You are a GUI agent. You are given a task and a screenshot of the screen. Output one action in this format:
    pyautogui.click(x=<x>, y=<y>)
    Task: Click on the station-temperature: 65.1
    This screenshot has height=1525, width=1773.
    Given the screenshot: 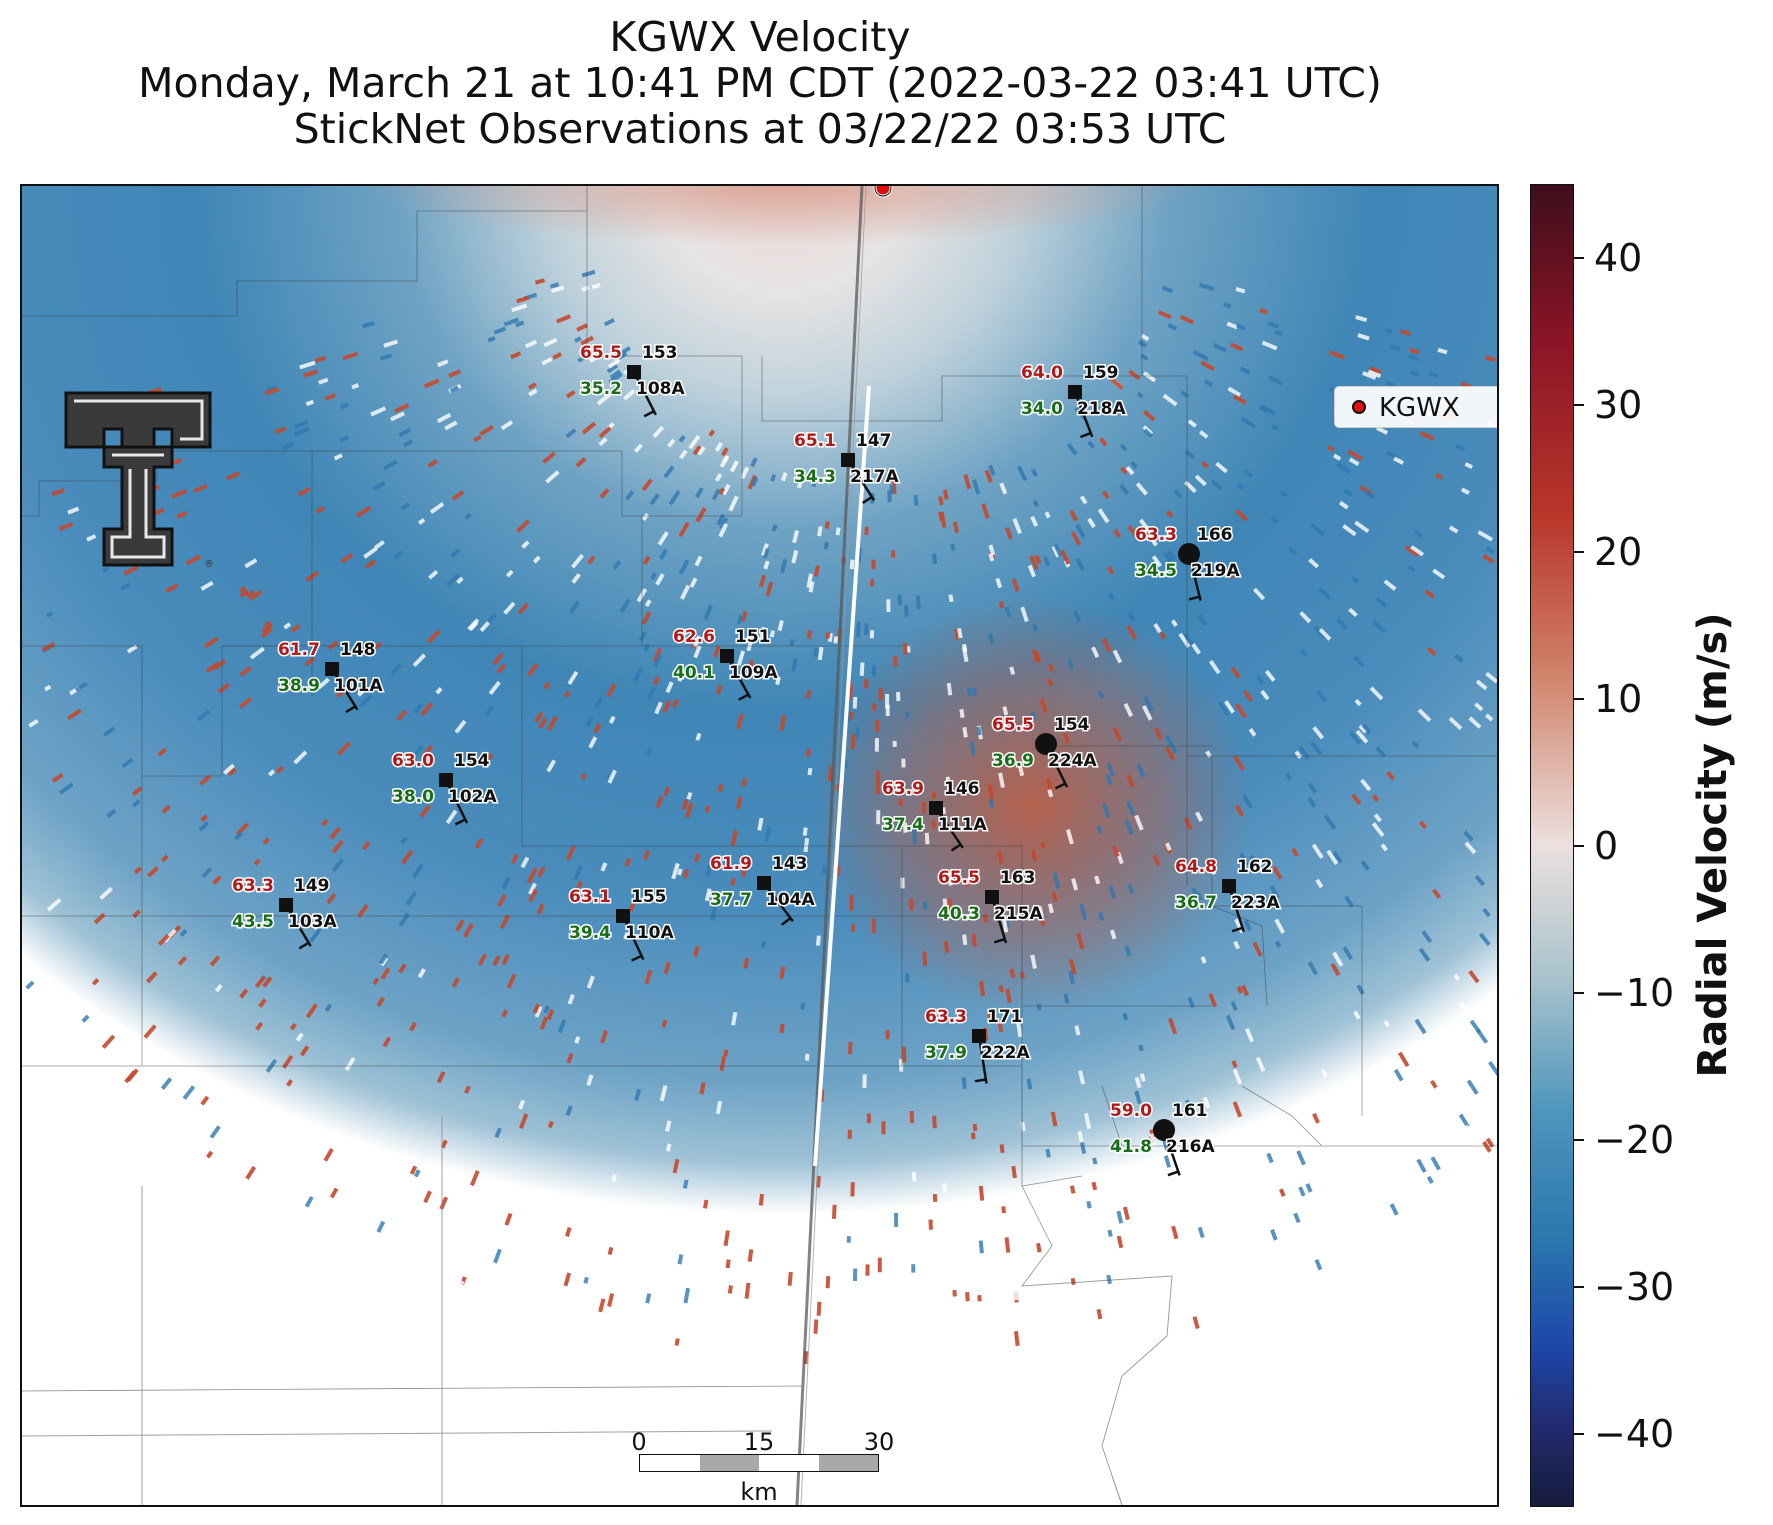 What is the action you would take?
    pyautogui.click(x=815, y=441)
    